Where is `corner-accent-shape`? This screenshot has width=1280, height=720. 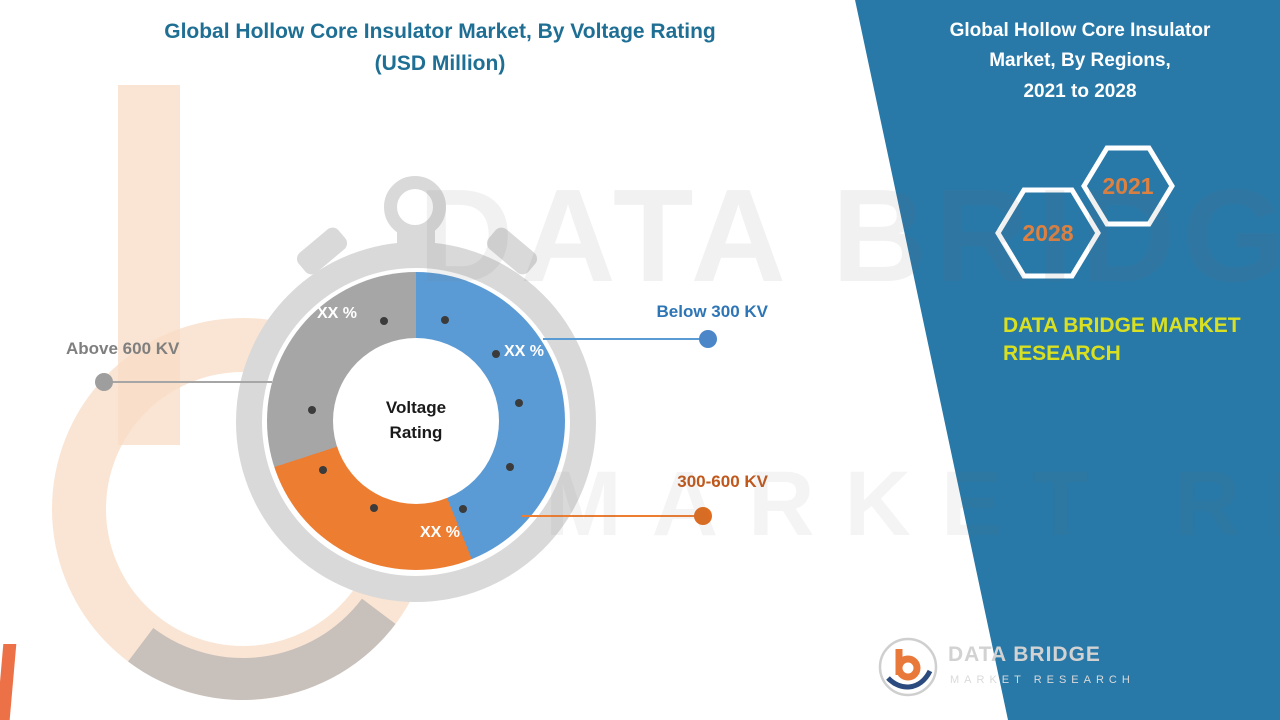 corner-accent-shape is located at coordinates (8, 682).